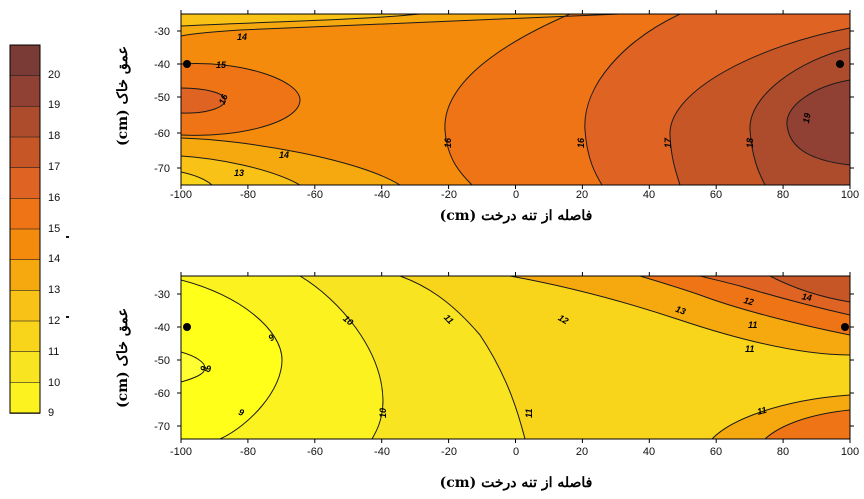 The image size is (864, 499). What do you see at coordinates (53, 352) in the screenshot?
I see `legend-label-11: 11` at bounding box center [53, 352].